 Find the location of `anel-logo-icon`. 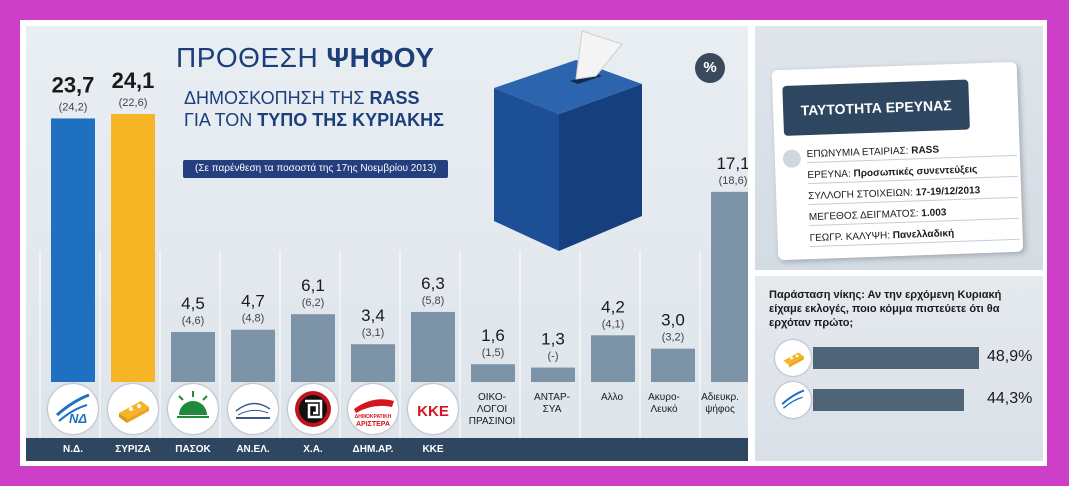

anel-logo-icon is located at coordinates (253, 409).